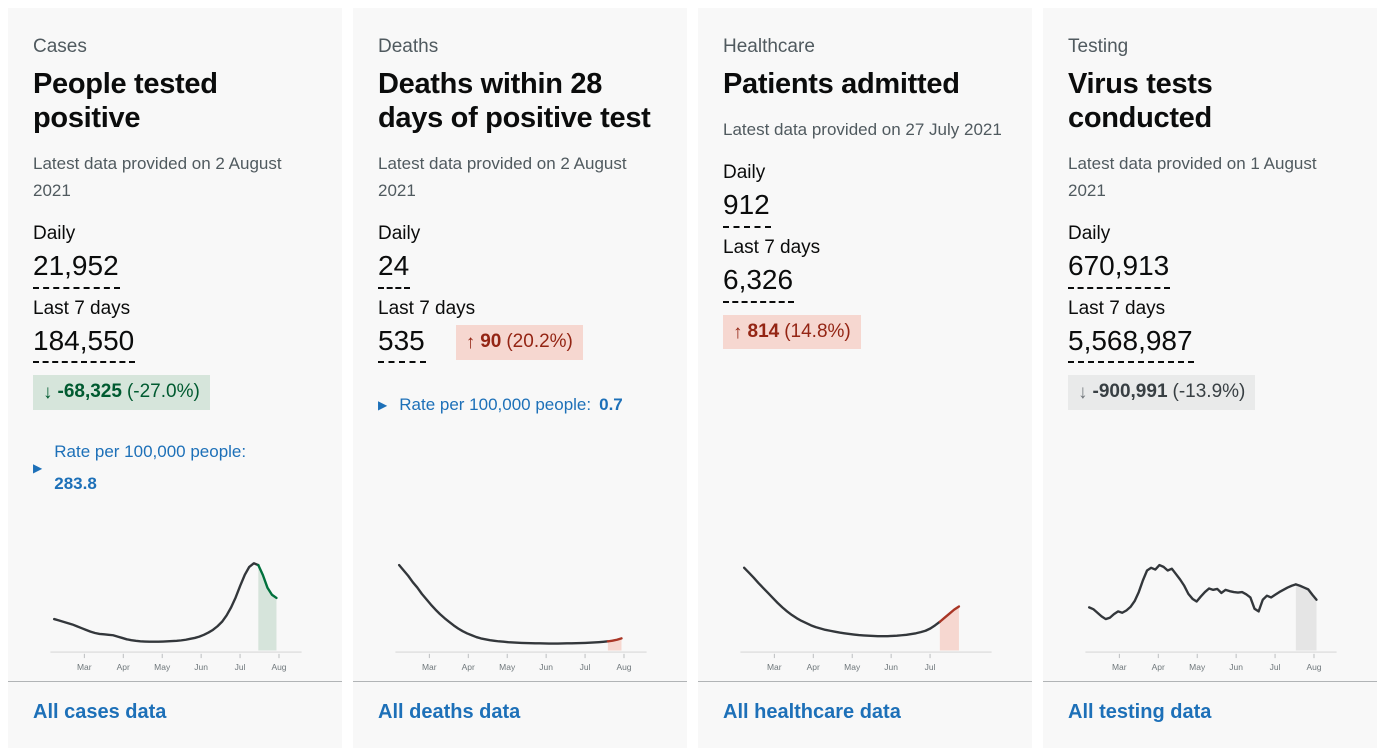 The width and height of the screenshot is (1380, 753). I want to click on change-percent: (14.8%), so click(817, 331).